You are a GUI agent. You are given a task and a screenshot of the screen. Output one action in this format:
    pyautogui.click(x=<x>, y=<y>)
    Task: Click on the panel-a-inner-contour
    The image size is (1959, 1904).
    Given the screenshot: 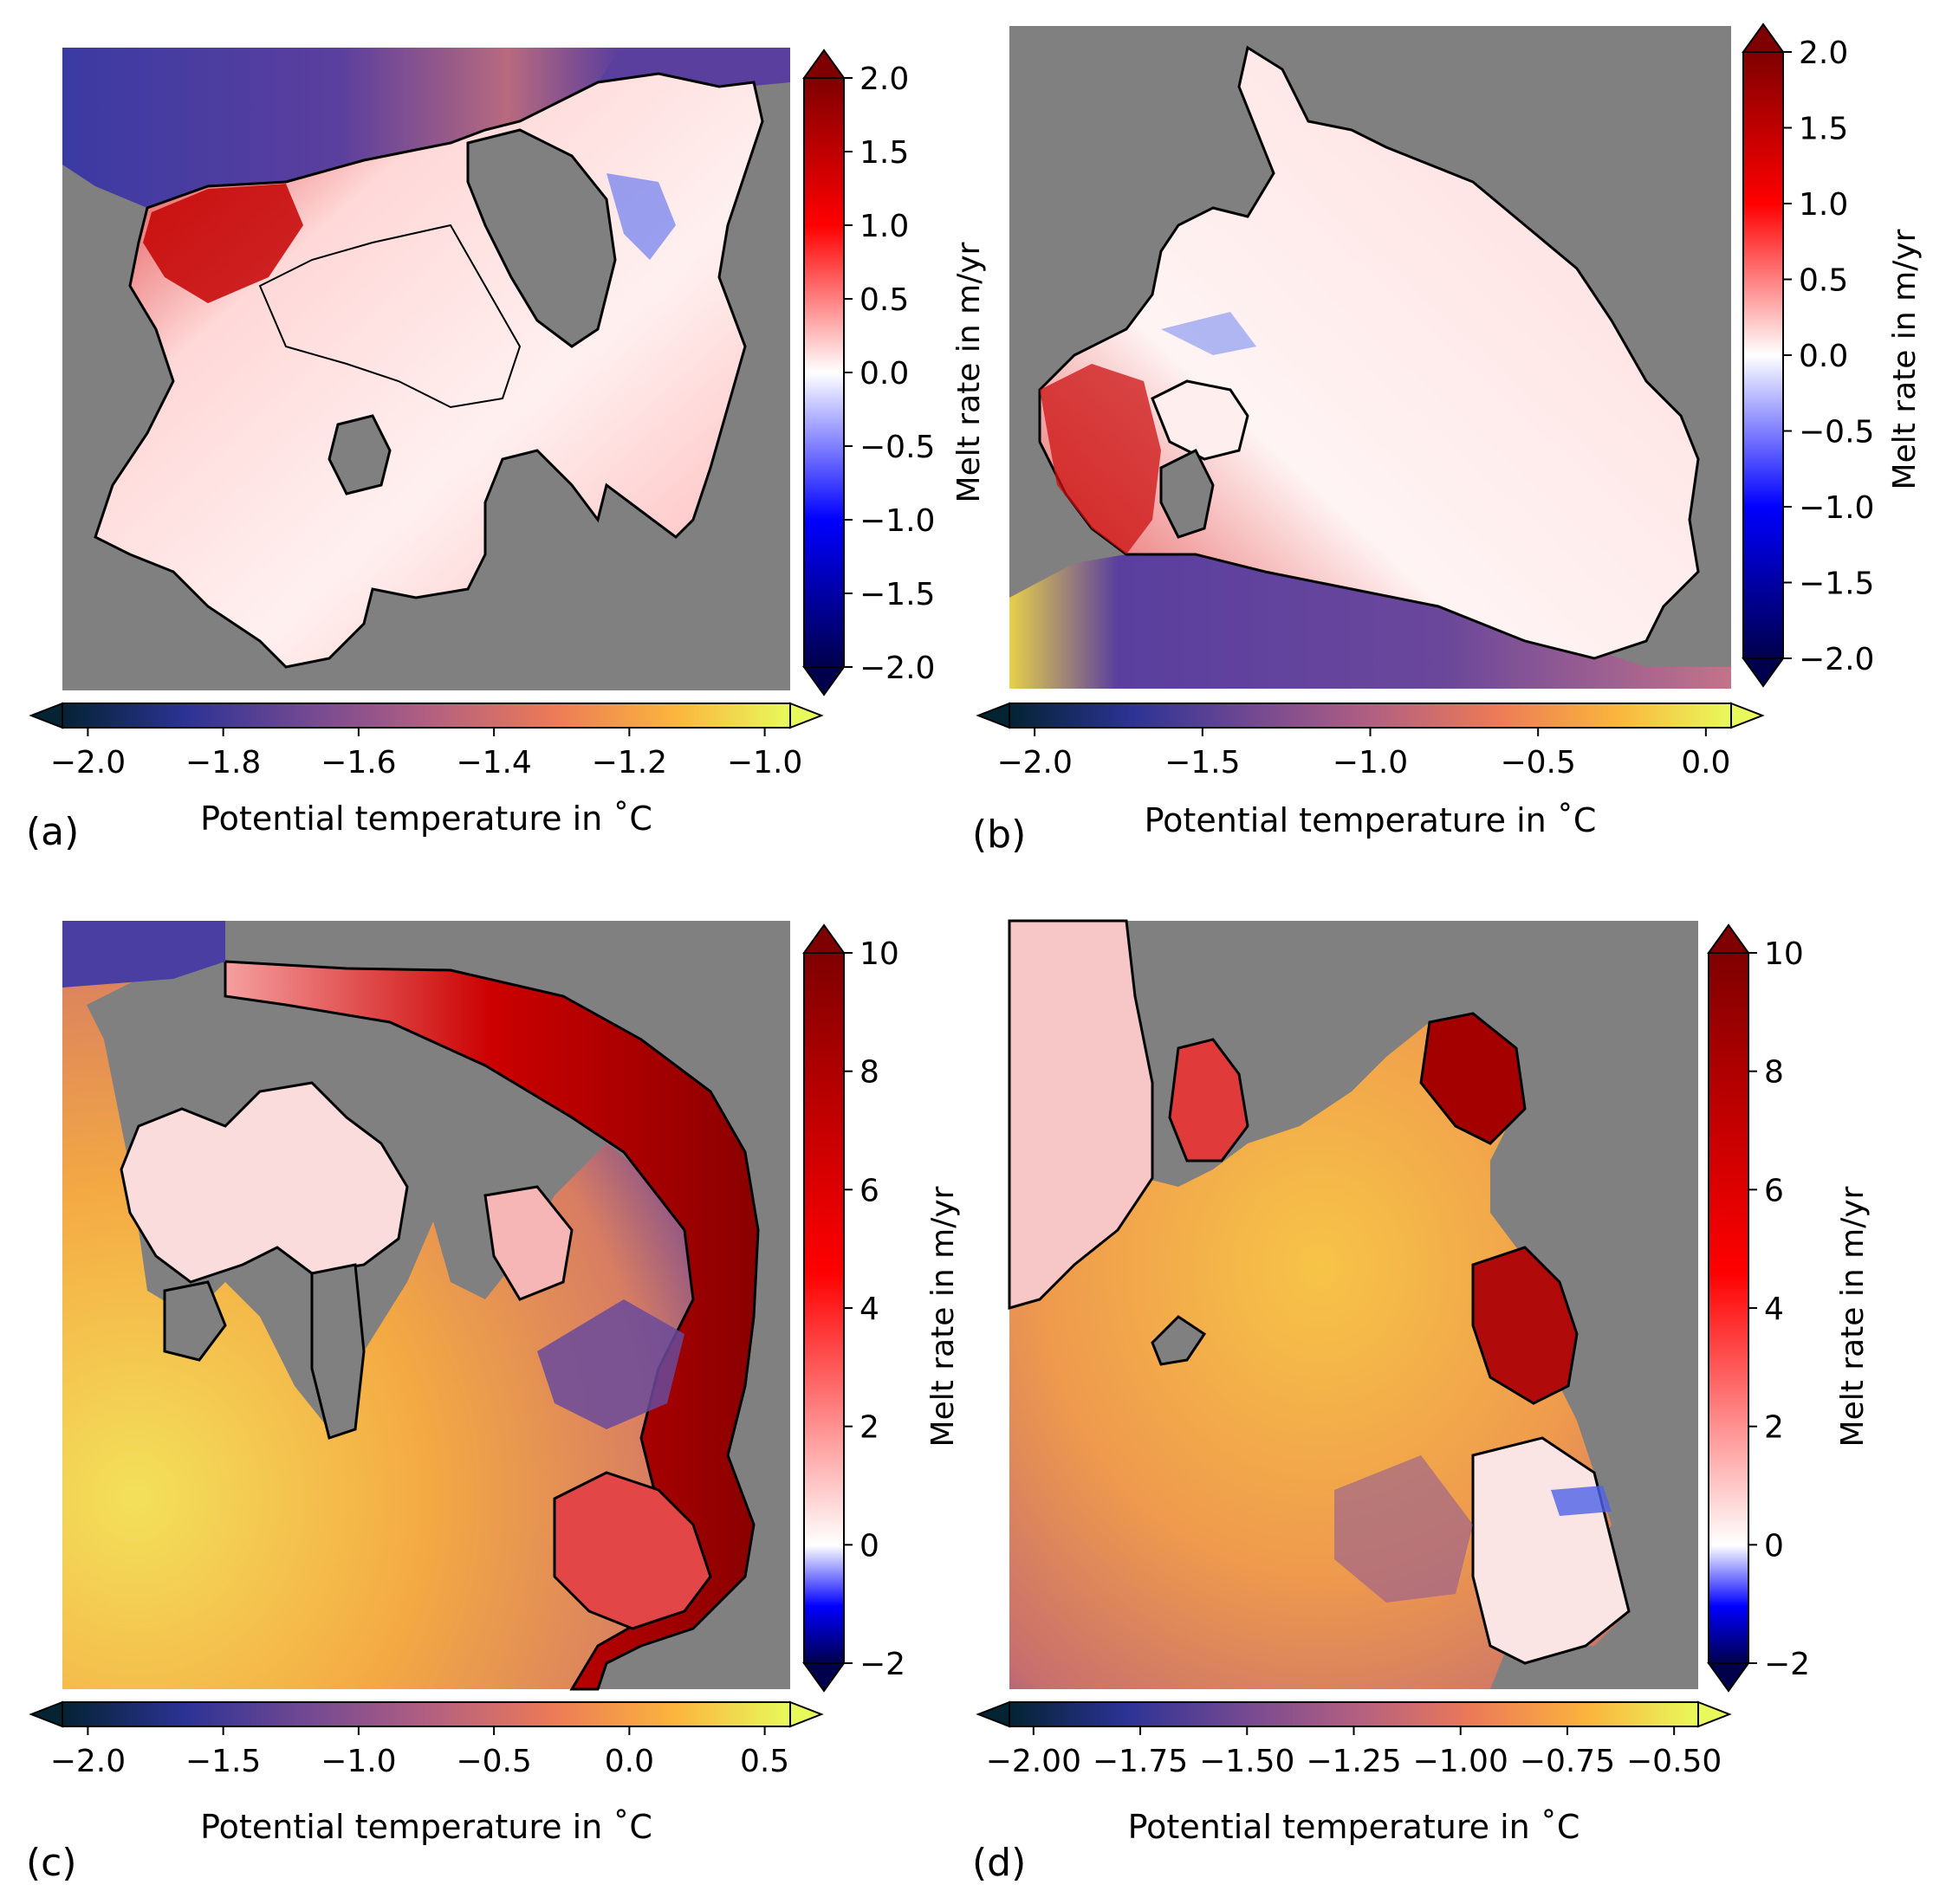 What is the action you would take?
    pyautogui.click(x=390, y=316)
    